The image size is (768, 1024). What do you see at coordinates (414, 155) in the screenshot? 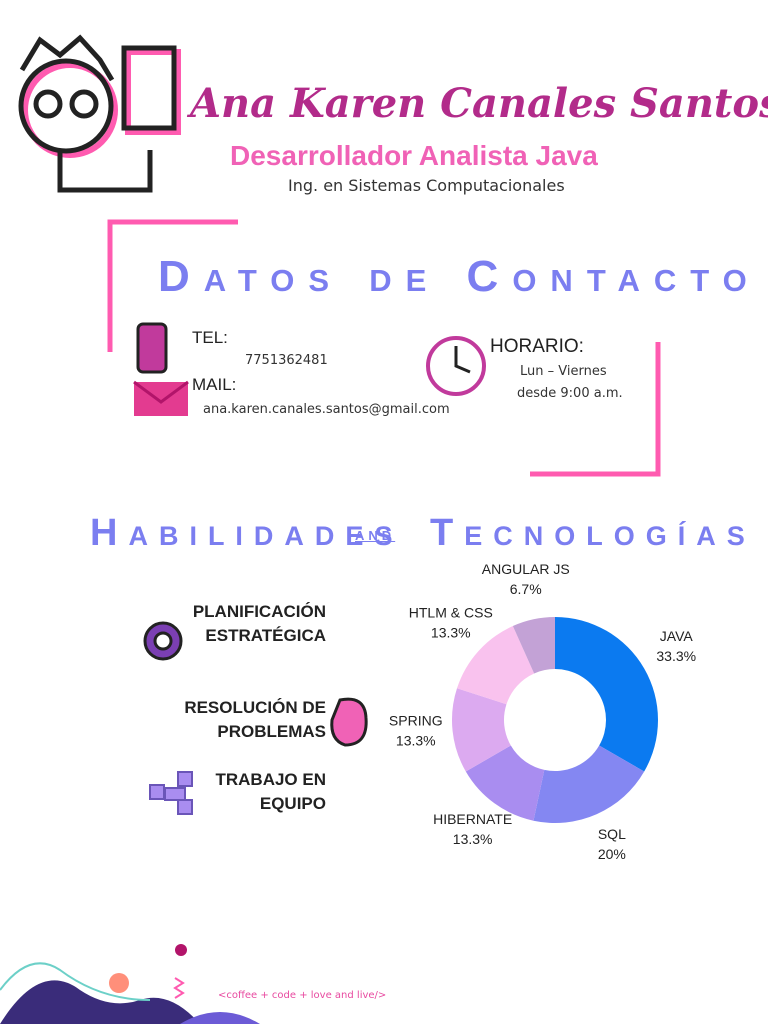
I see `role: Desarrollador Analista Java` at bounding box center [414, 155].